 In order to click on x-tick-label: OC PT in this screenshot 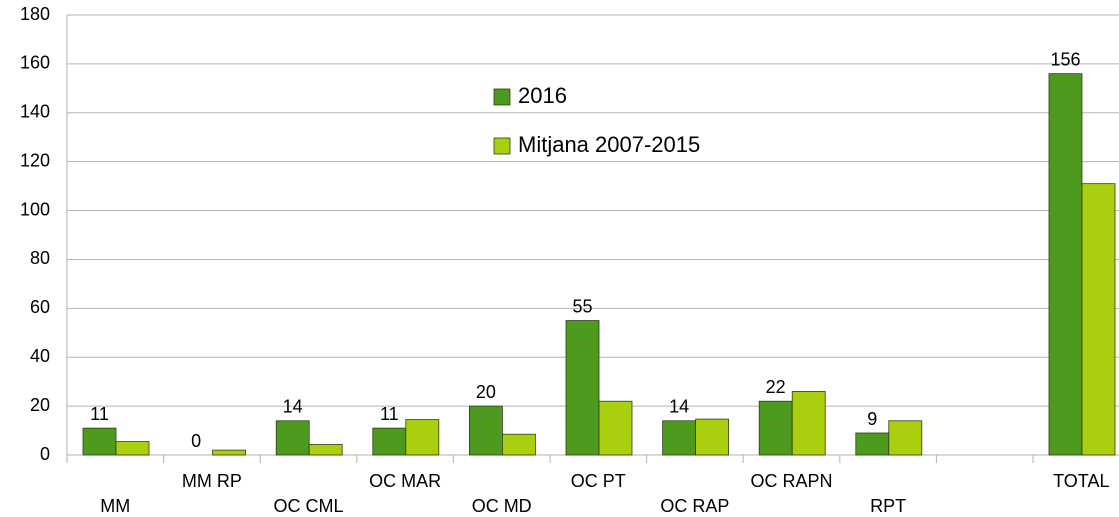, I will do `click(598, 481)`.